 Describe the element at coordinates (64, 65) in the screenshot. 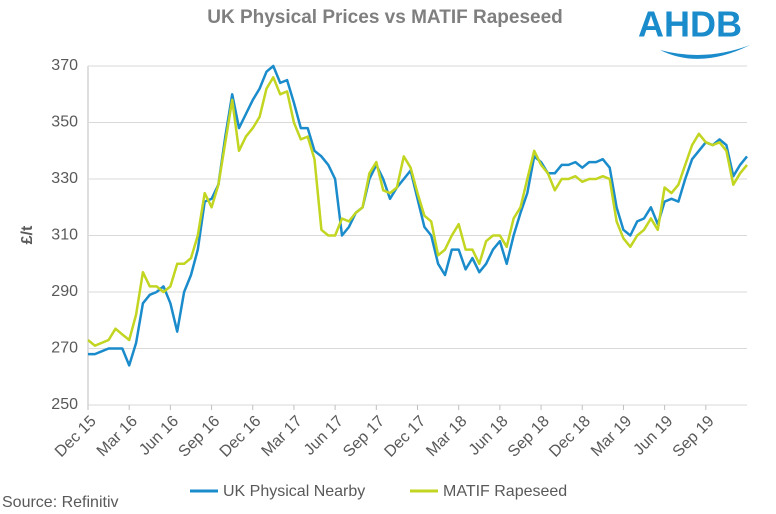

I see `y-tick-label: 370` at that location.